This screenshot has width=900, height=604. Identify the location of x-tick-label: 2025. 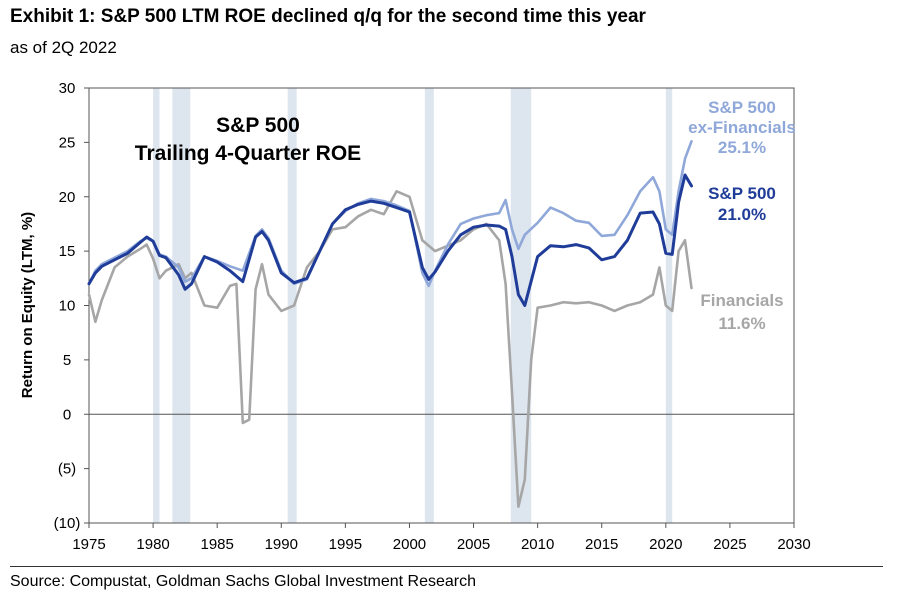
(729, 544).